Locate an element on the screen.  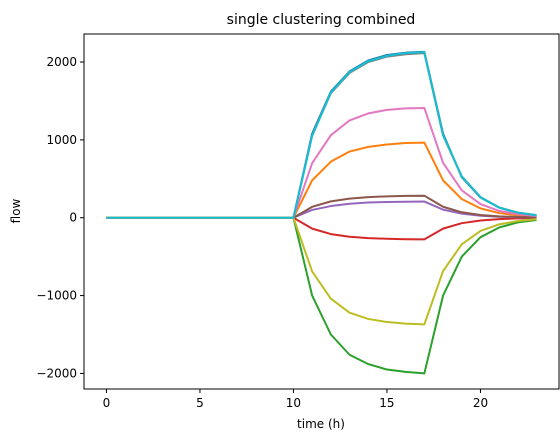
x-axis-label: time (h) is located at coordinates (321, 424).